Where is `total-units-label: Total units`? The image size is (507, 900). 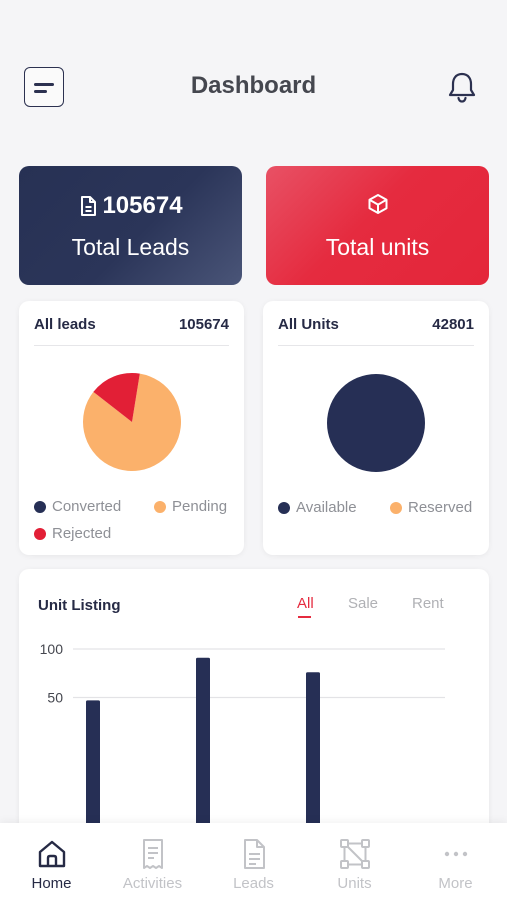
total-units-label: Total units is located at coordinates (377, 247).